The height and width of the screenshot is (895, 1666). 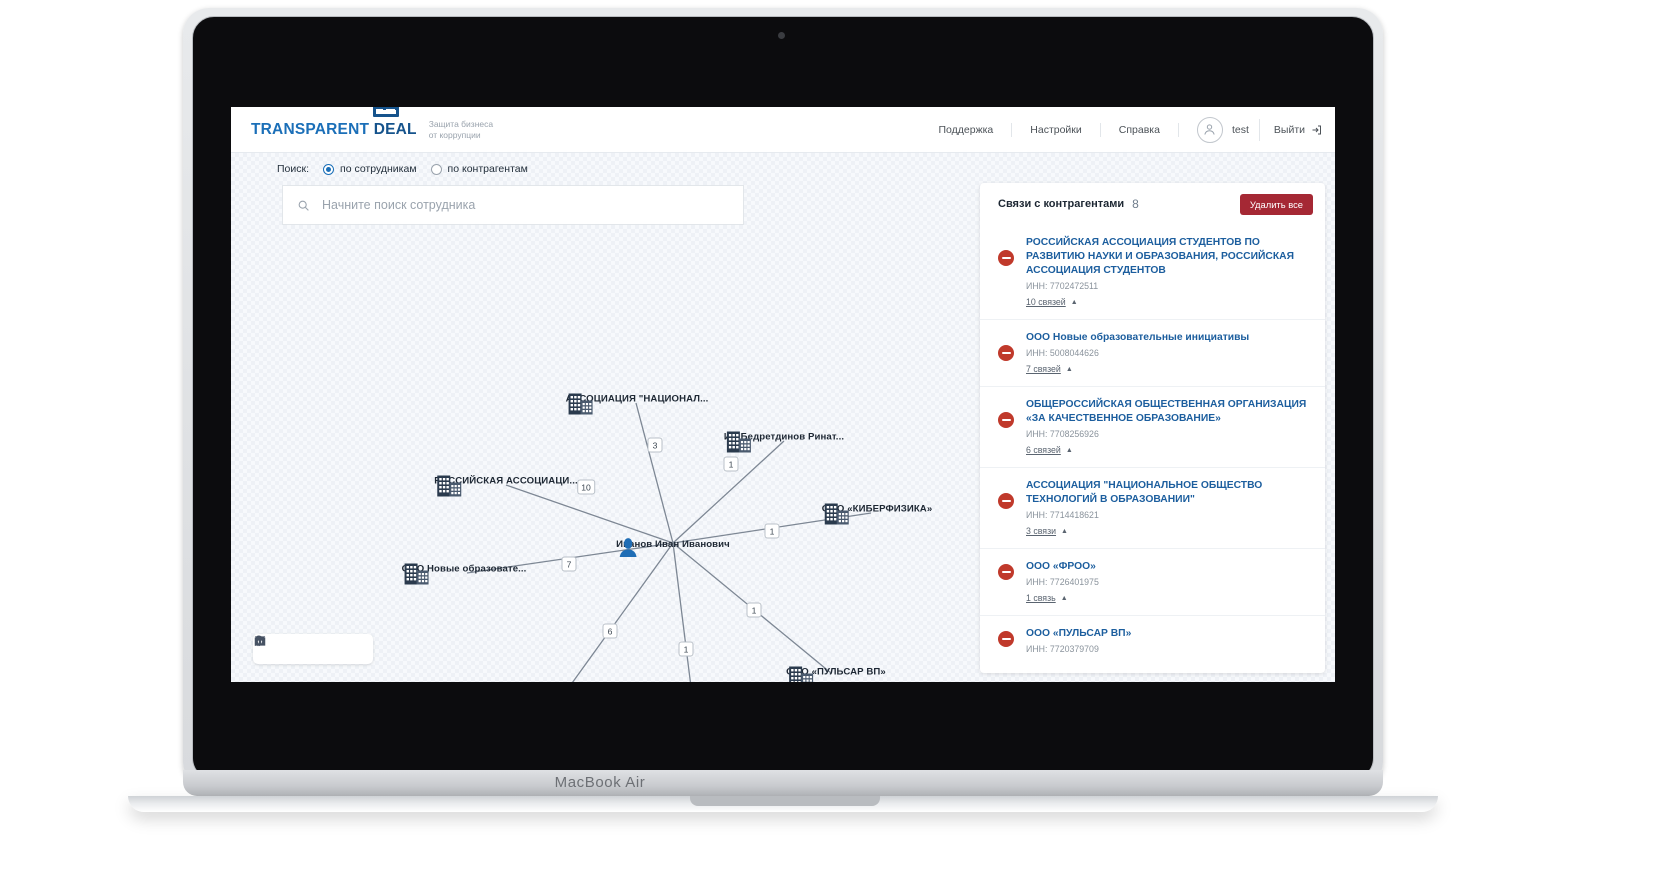 I want to click on list-item-body: ООО «ПУЛЬСАР ВП» ИНН: 7720379709, so click(x=1167, y=640).